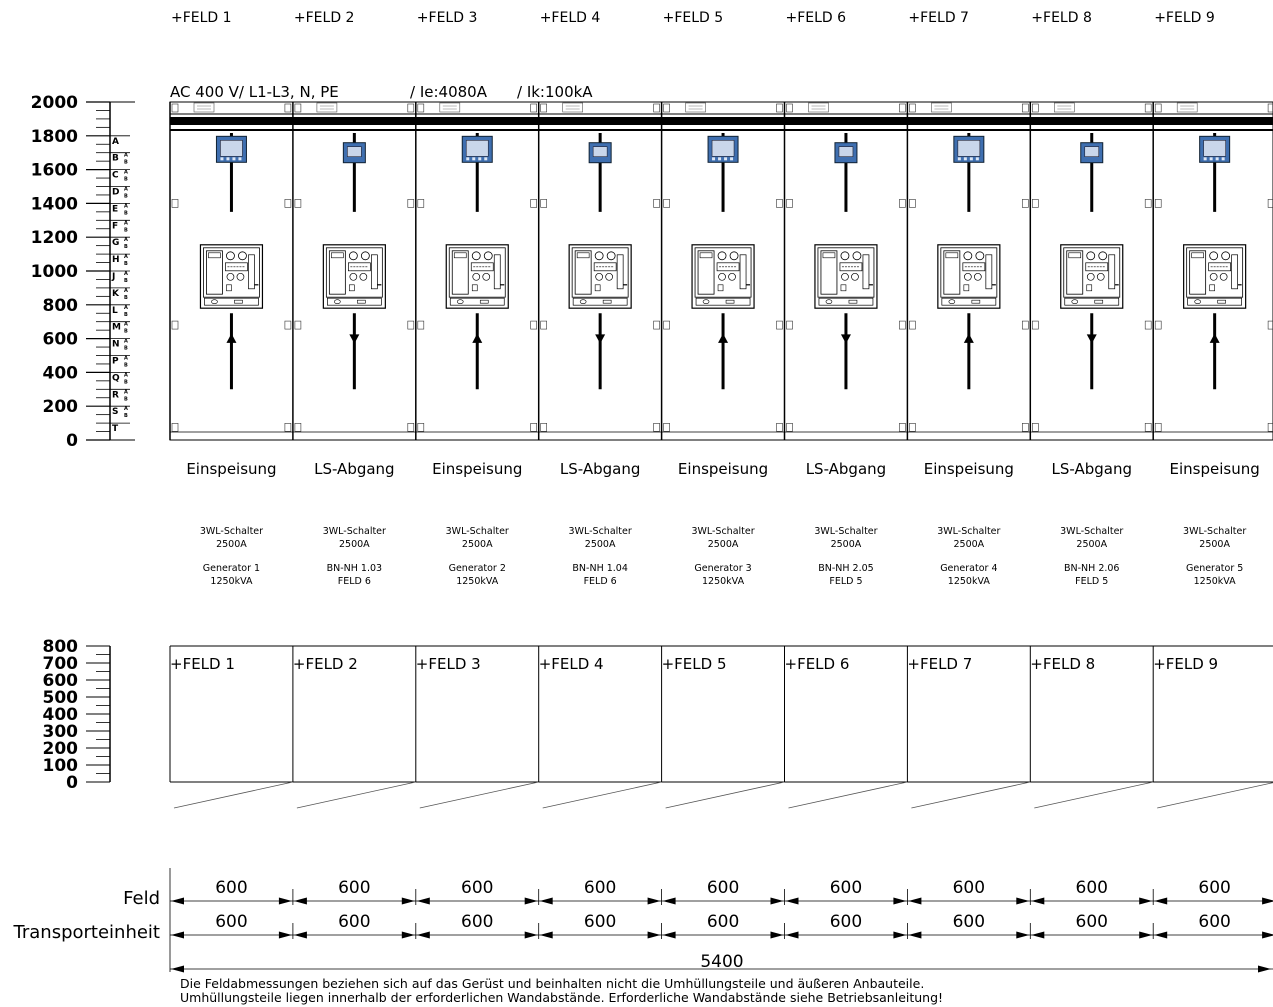 The width and height of the screenshot is (1273, 1007). What do you see at coordinates (61, 340) in the screenshot?
I see `height-tick-label: 600` at bounding box center [61, 340].